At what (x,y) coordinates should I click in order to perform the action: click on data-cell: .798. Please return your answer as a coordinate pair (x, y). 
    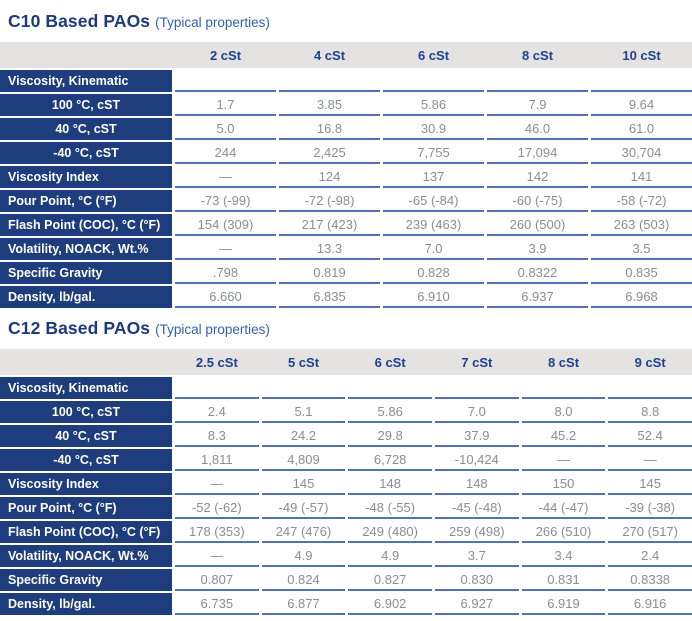
    Looking at the image, I should click on (225, 273).